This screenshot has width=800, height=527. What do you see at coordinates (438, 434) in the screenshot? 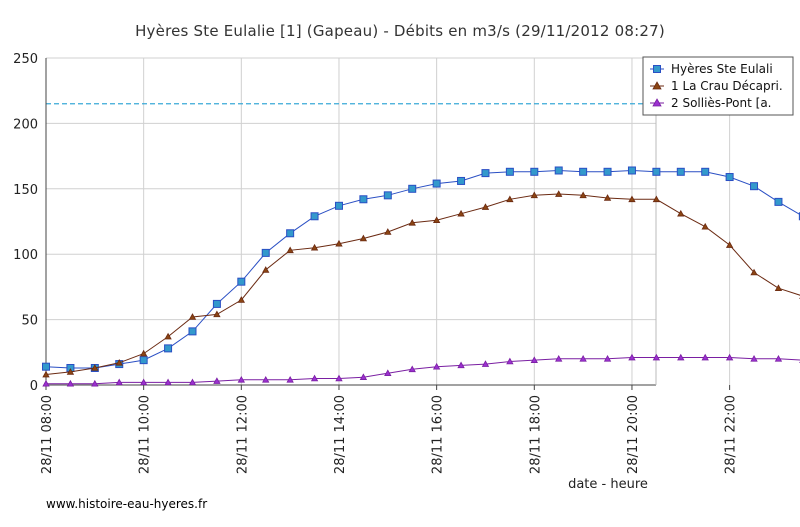
I see `x-tick-label: 28/11 16:00` at bounding box center [438, 434].